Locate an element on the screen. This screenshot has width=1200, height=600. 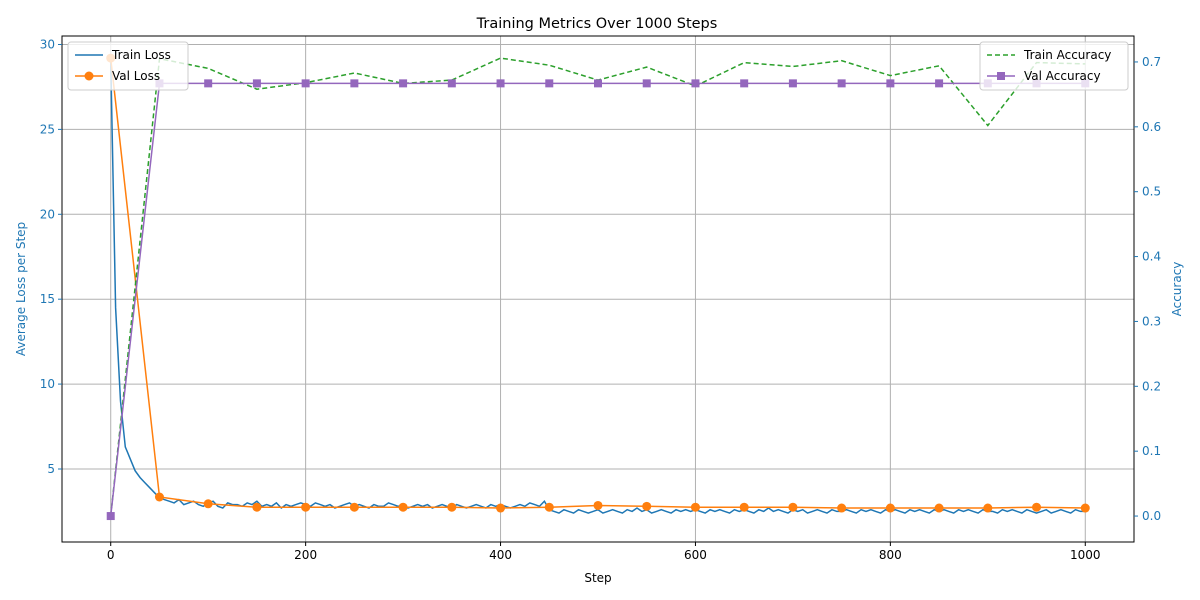
legend-loss: Train Loss Val Loss is located at coordinates (128, 66).